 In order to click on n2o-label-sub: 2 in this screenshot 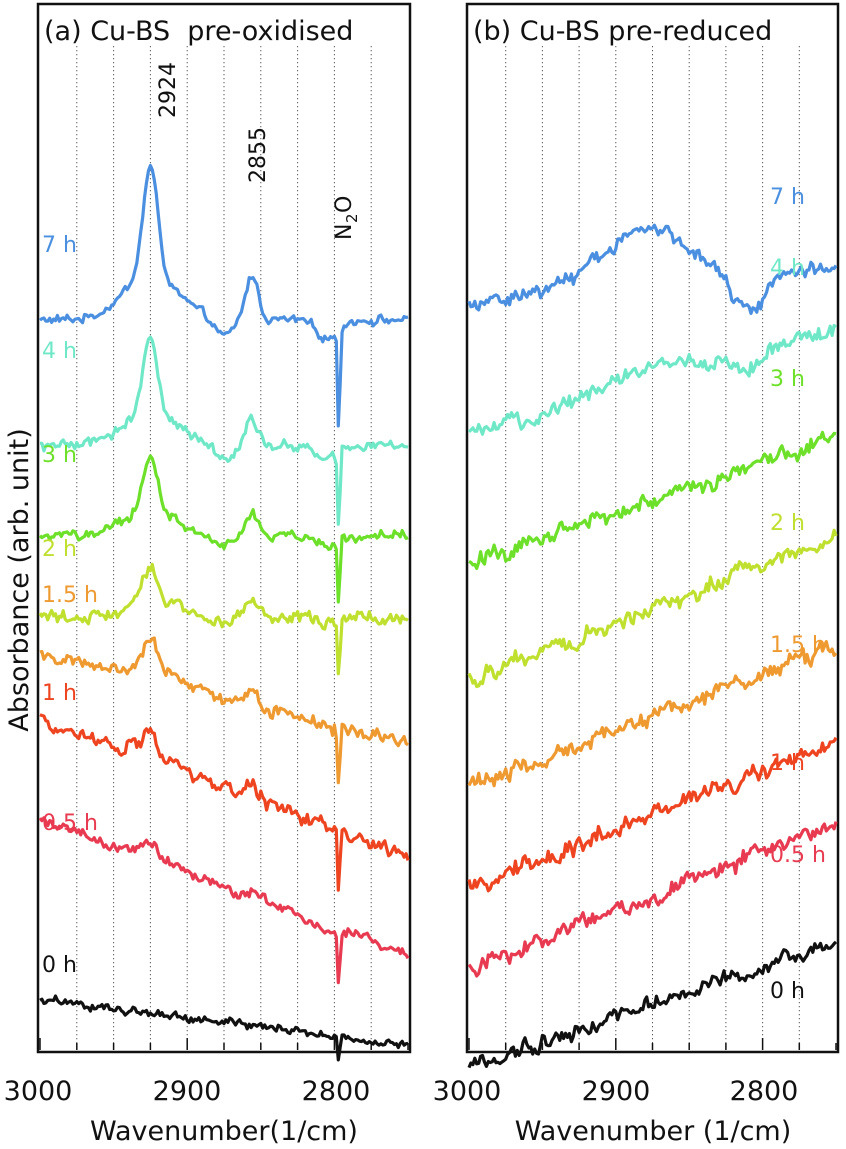, I will do `click(352, 218)`.